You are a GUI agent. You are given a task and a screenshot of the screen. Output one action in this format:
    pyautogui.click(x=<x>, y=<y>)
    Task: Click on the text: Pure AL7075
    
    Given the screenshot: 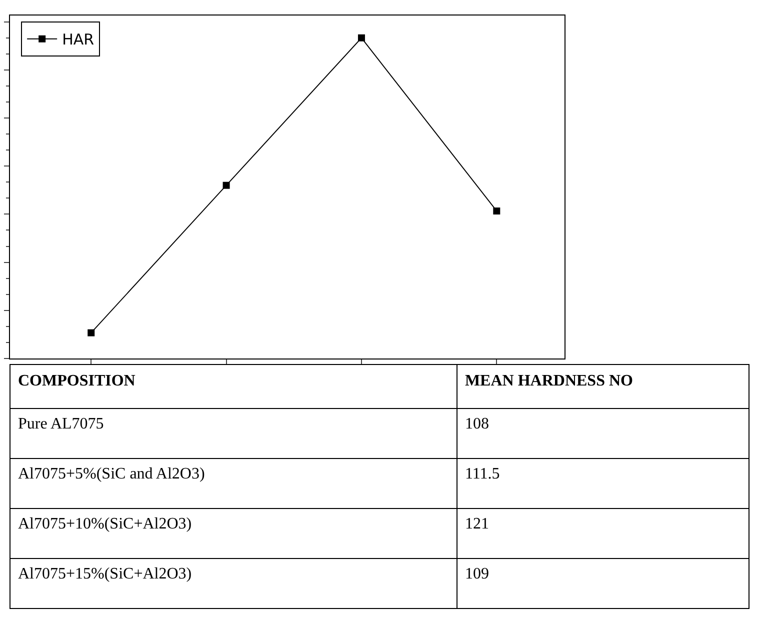 What is the action you would take?
    pyautogui.click(x=61, y=424)
    